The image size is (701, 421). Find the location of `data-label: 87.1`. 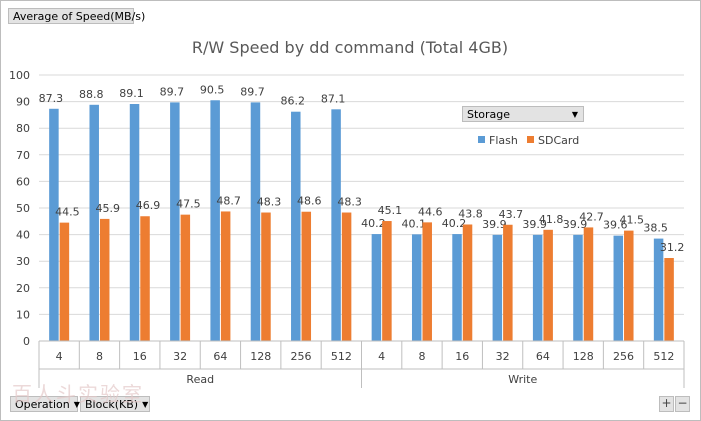

data-label: 87.1 is located at coordinates (333, 98).